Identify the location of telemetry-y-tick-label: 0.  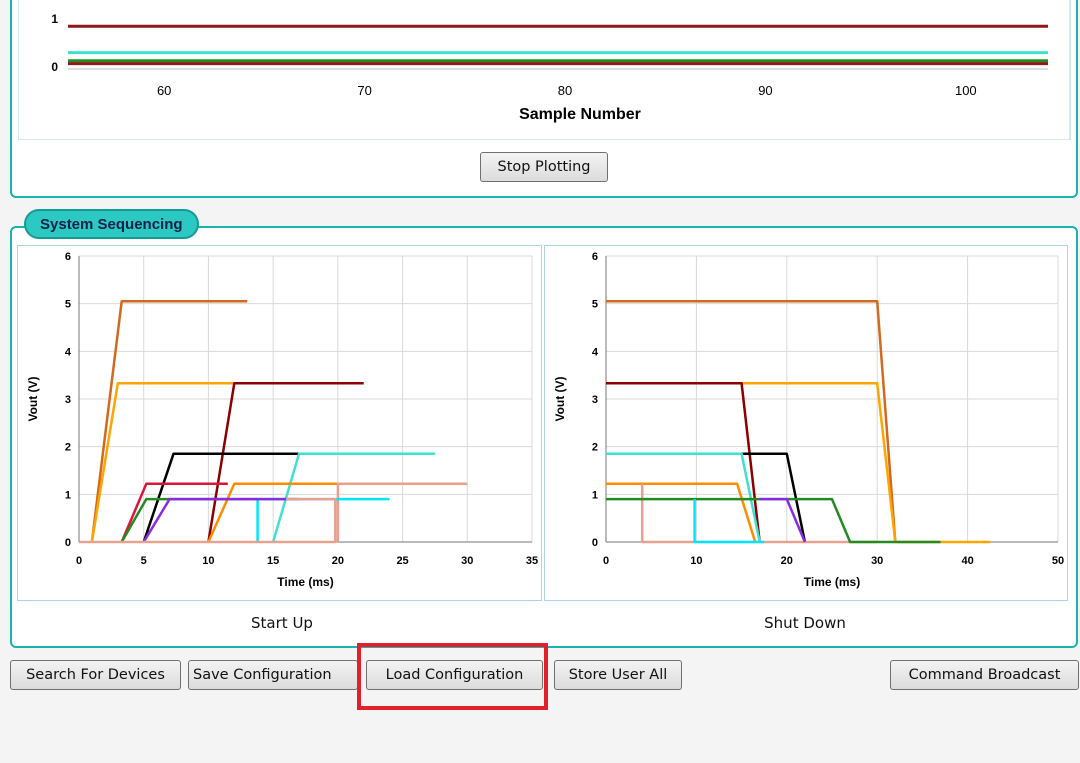
(54, 67).